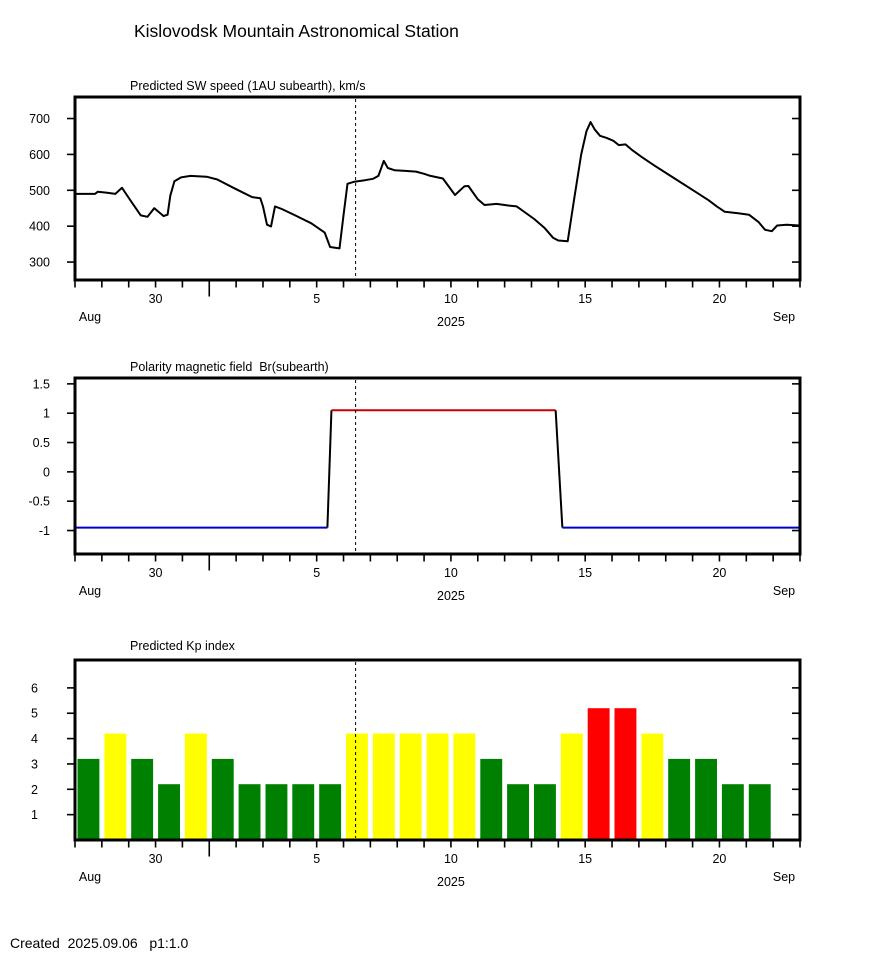 This screenshot has height=965, width=870. I want to click on y-tick-label: -1, so click(44, 531).